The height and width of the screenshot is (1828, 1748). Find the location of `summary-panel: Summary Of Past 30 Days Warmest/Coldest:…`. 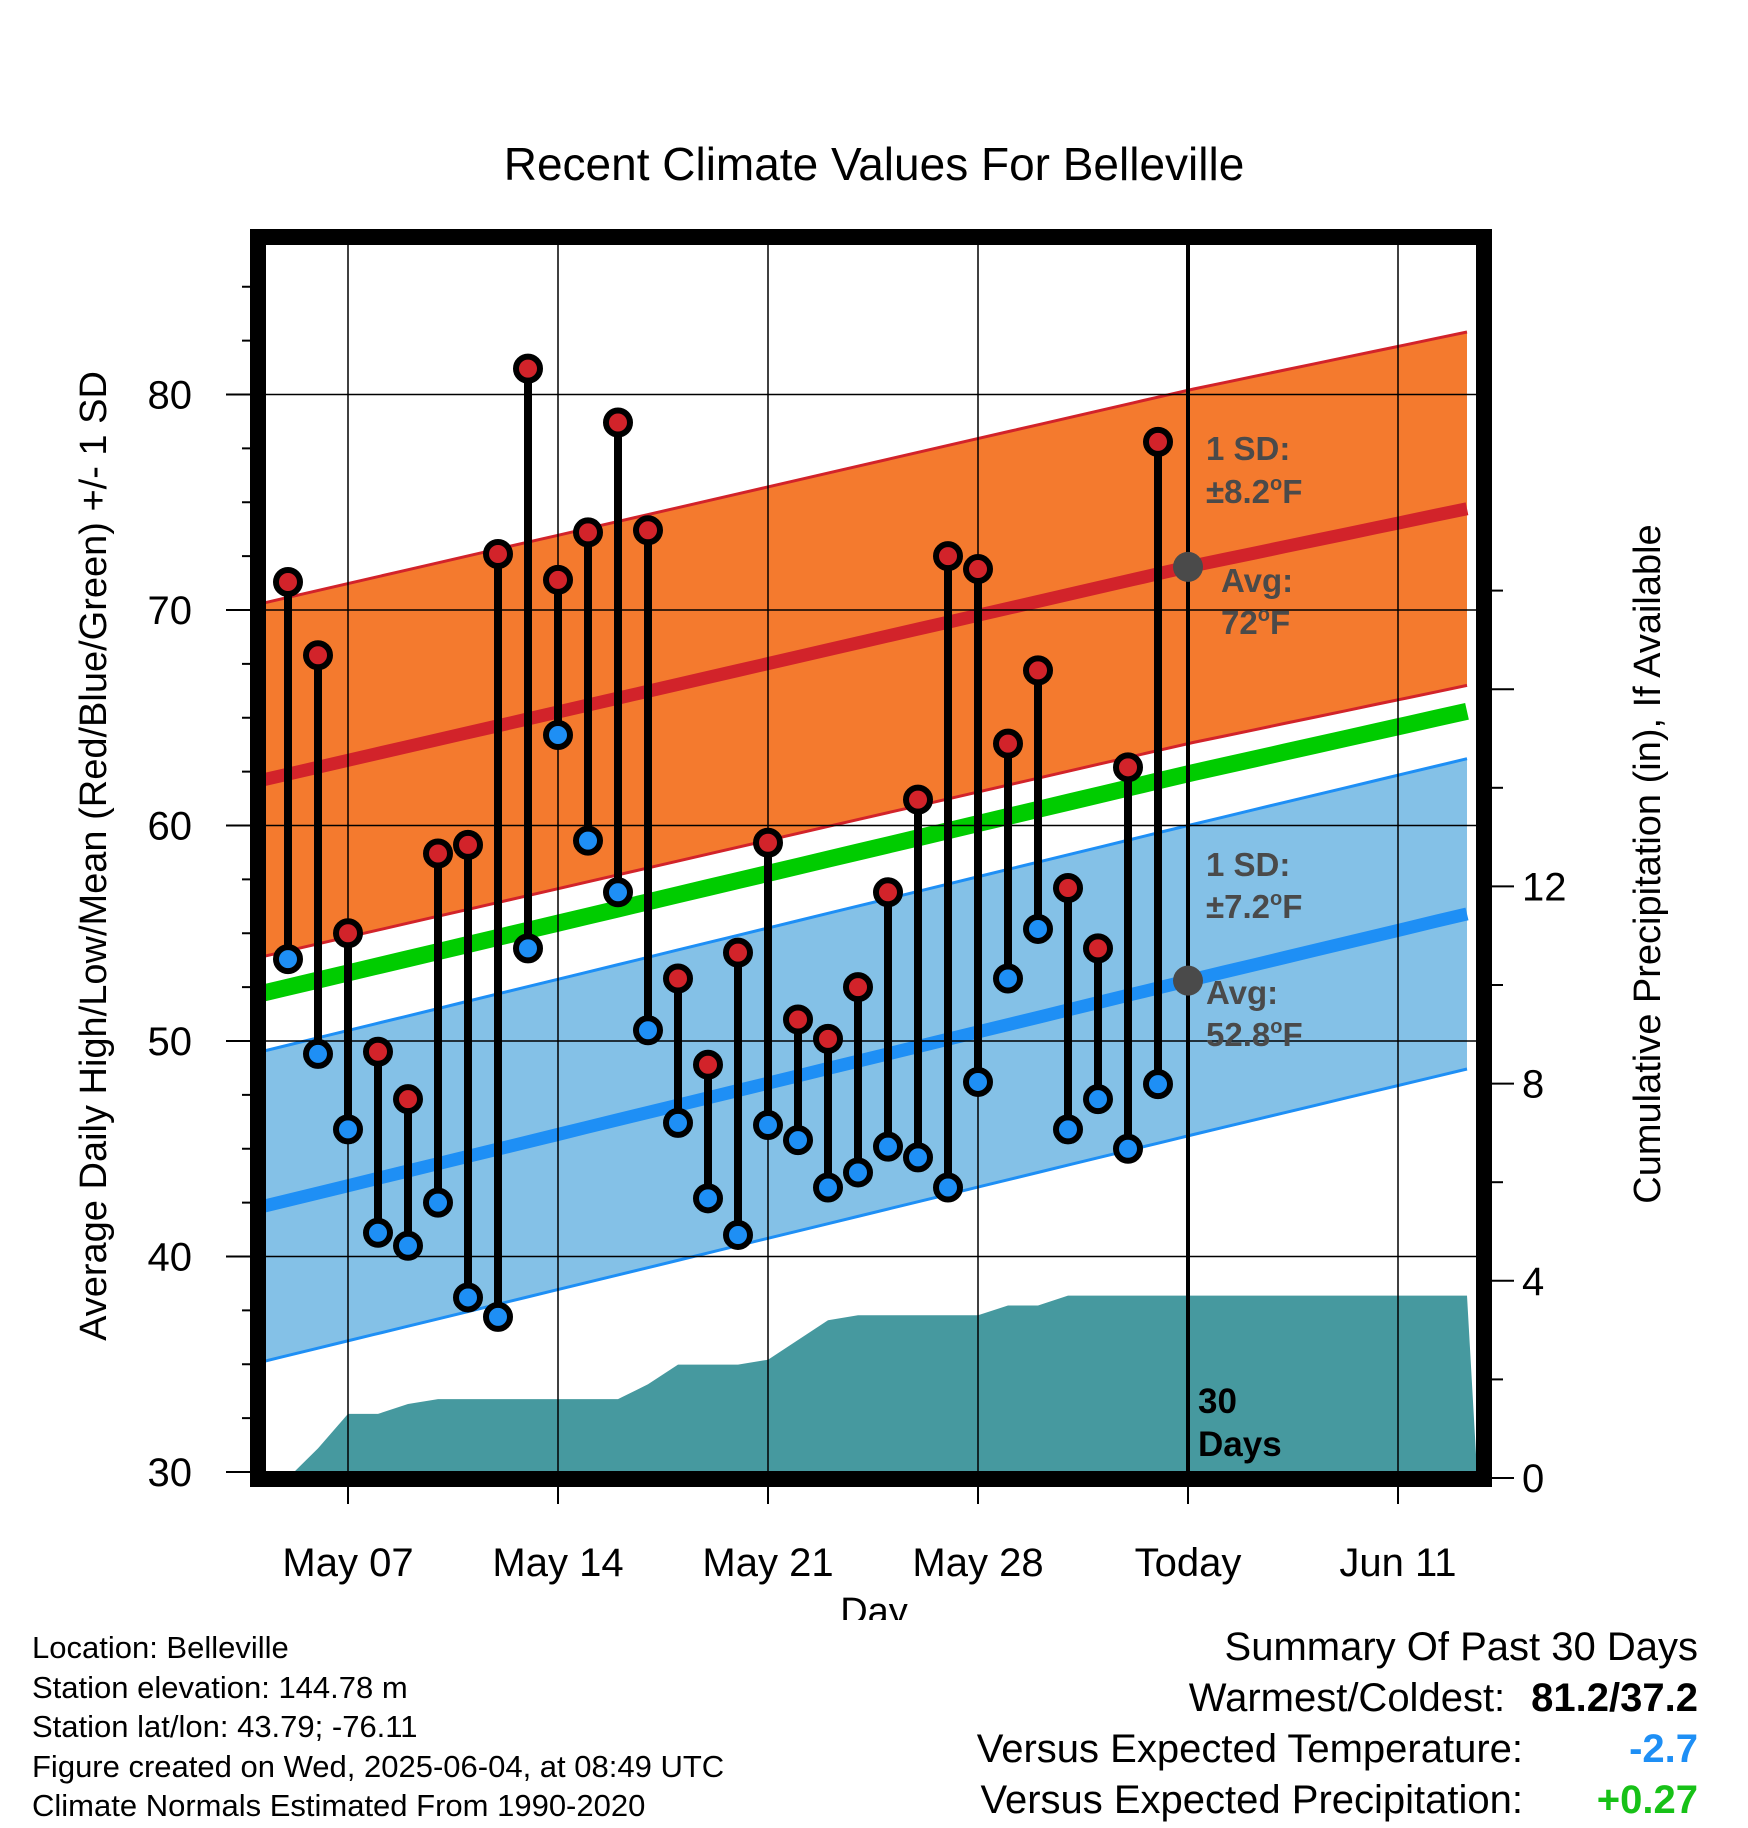

summary-panel: Summary Of Past 30 Days Warmest/Coldest:… is located at coordinates (1337, 1724).